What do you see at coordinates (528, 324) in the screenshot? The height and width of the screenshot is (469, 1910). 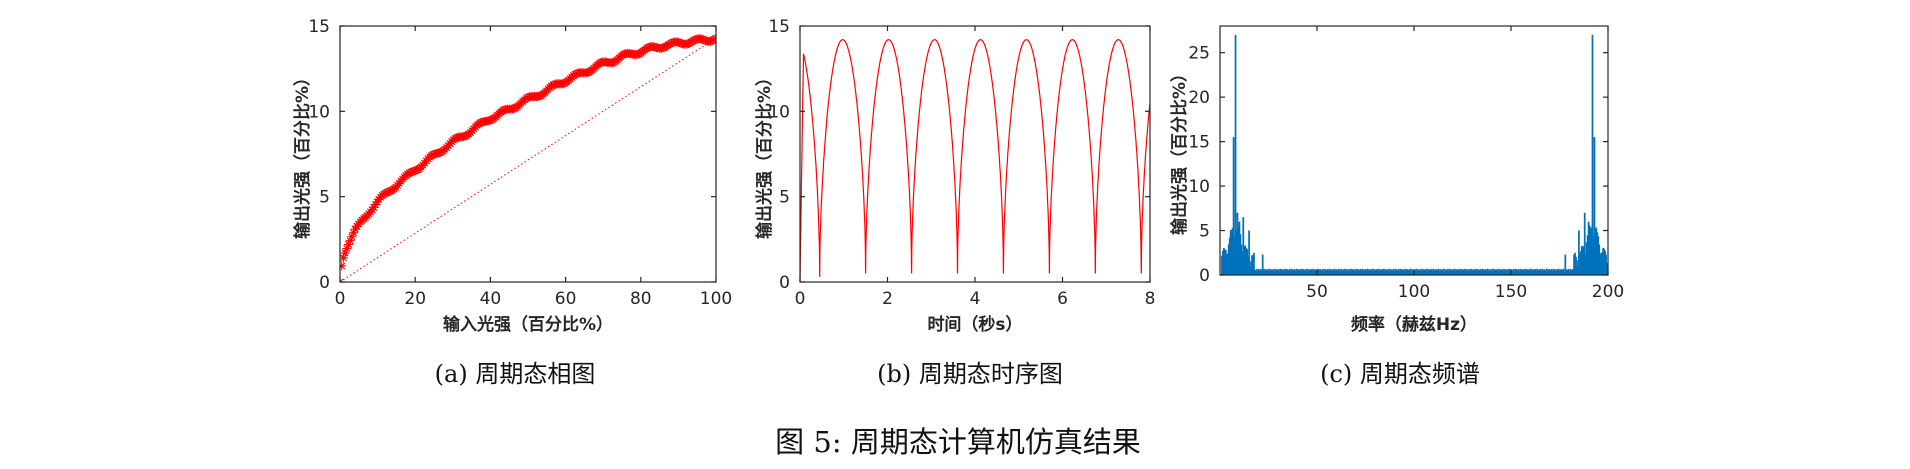 I see `x-axis-label: 输入光强（百分比%）` at bounding box center [528, 324].